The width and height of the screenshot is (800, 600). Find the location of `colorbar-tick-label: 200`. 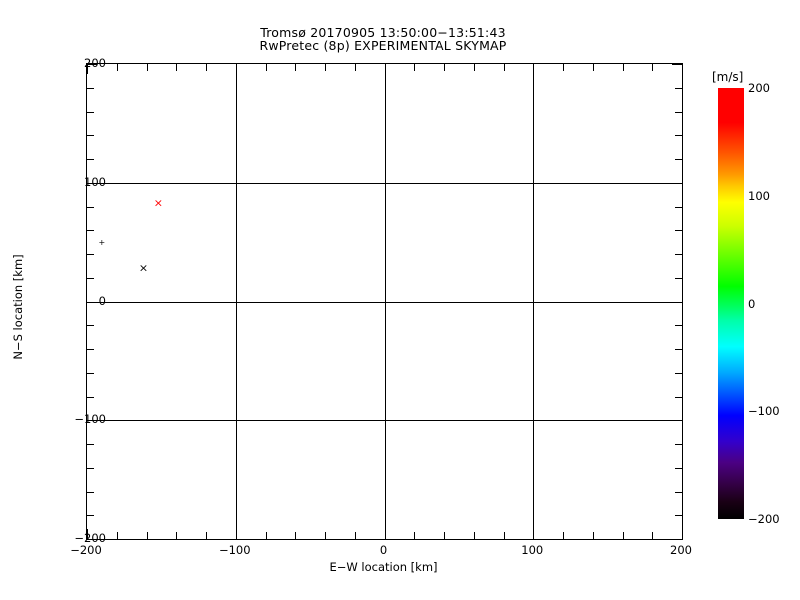

colorbar-tick-label: 200 is located at coordinates (759, 88).